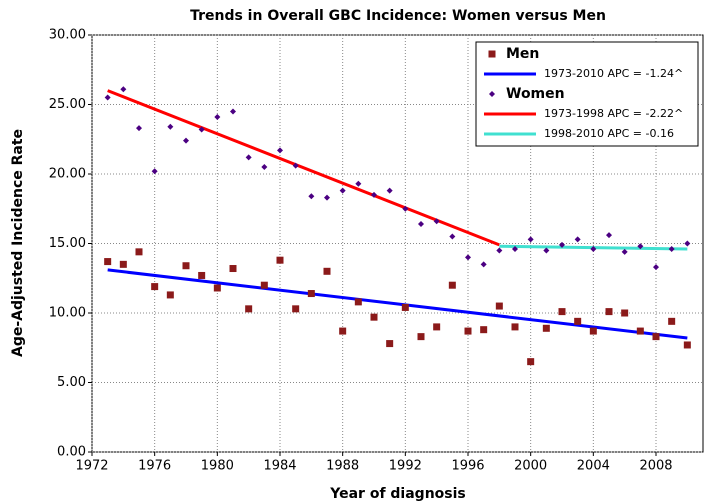  What do you see at coordinates (67, 35) in the screenshot?
I see `y-tick-label: 30.00` at bounding box center [67, 35].